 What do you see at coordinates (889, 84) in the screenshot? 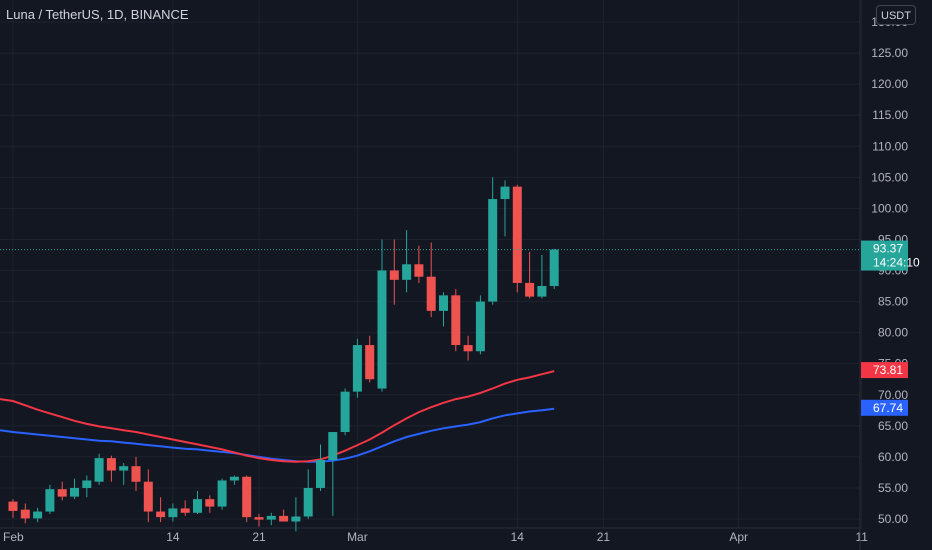
I see `y-tick-label: 120.00` at bounding box center [889, 84].